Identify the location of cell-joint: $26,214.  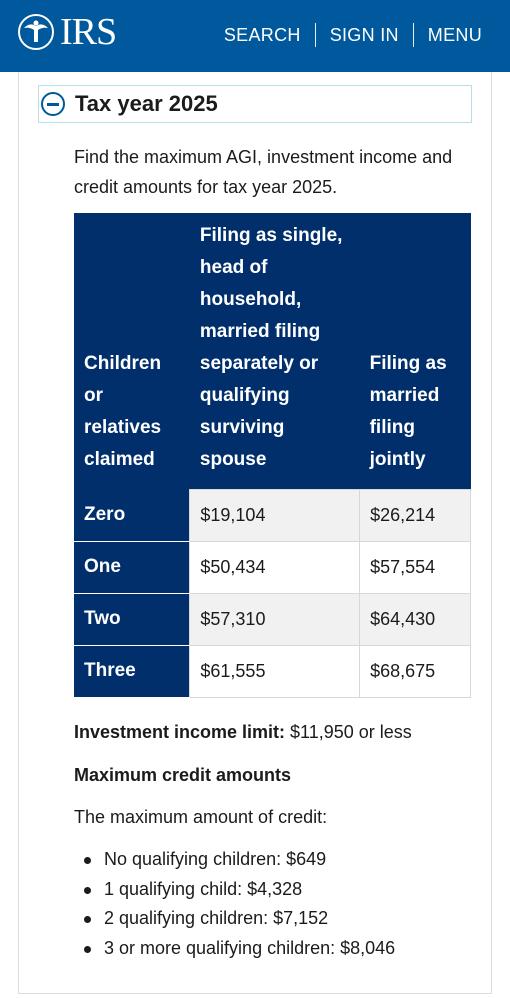
(415, 515).